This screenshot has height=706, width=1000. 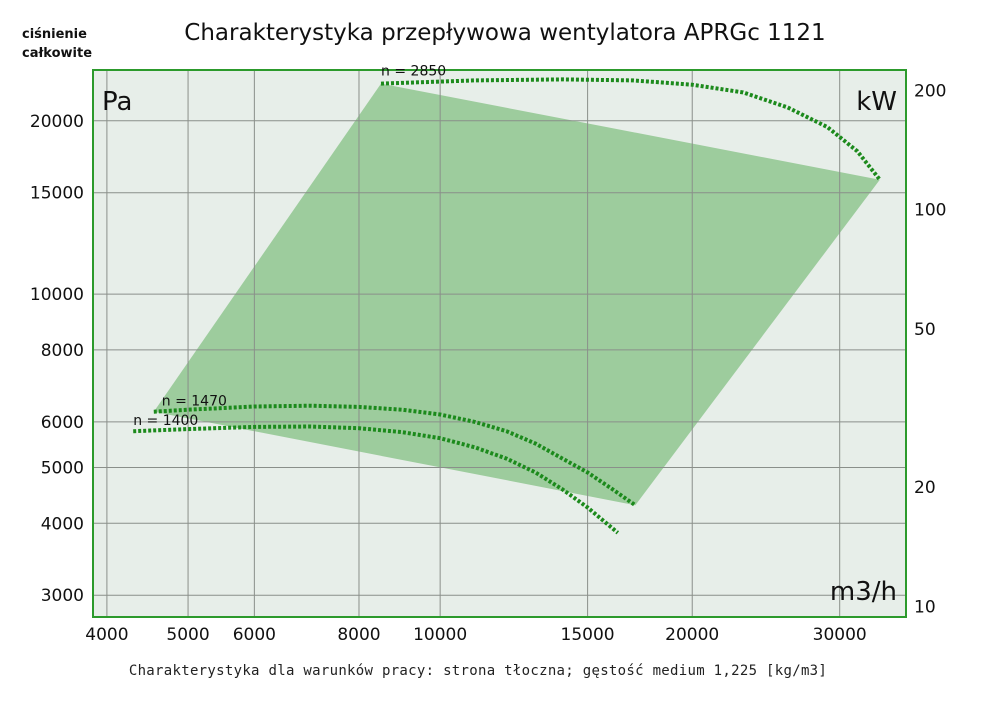 What do you see at coordinates (930, 211) in the screenshot?
I see `y2-tick-label: 100` at bounding box center [930, 211].